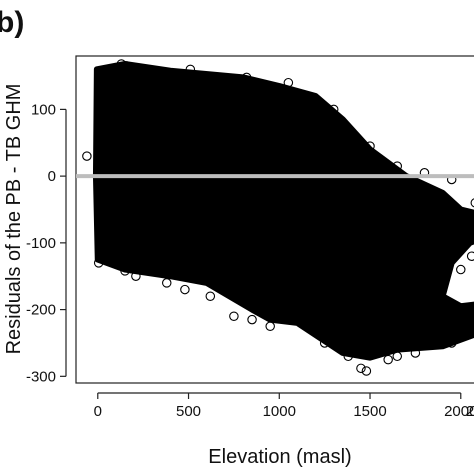 The width and height of the screenshot is (474, 474). What do you see at coordinates (41, 310) in the screenshot?
I see `y-tick-label: -200` at bounding box center [41, 310].